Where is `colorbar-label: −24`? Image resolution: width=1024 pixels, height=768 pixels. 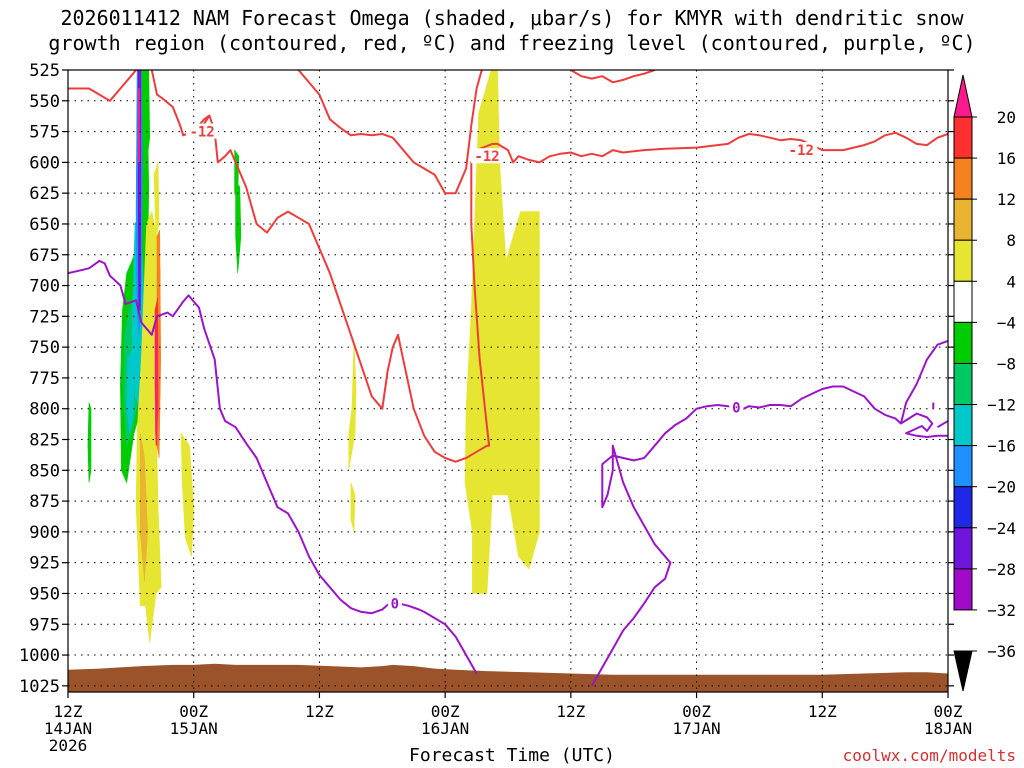
colorbar-label: −24 is located at coordinates (1001, 528).